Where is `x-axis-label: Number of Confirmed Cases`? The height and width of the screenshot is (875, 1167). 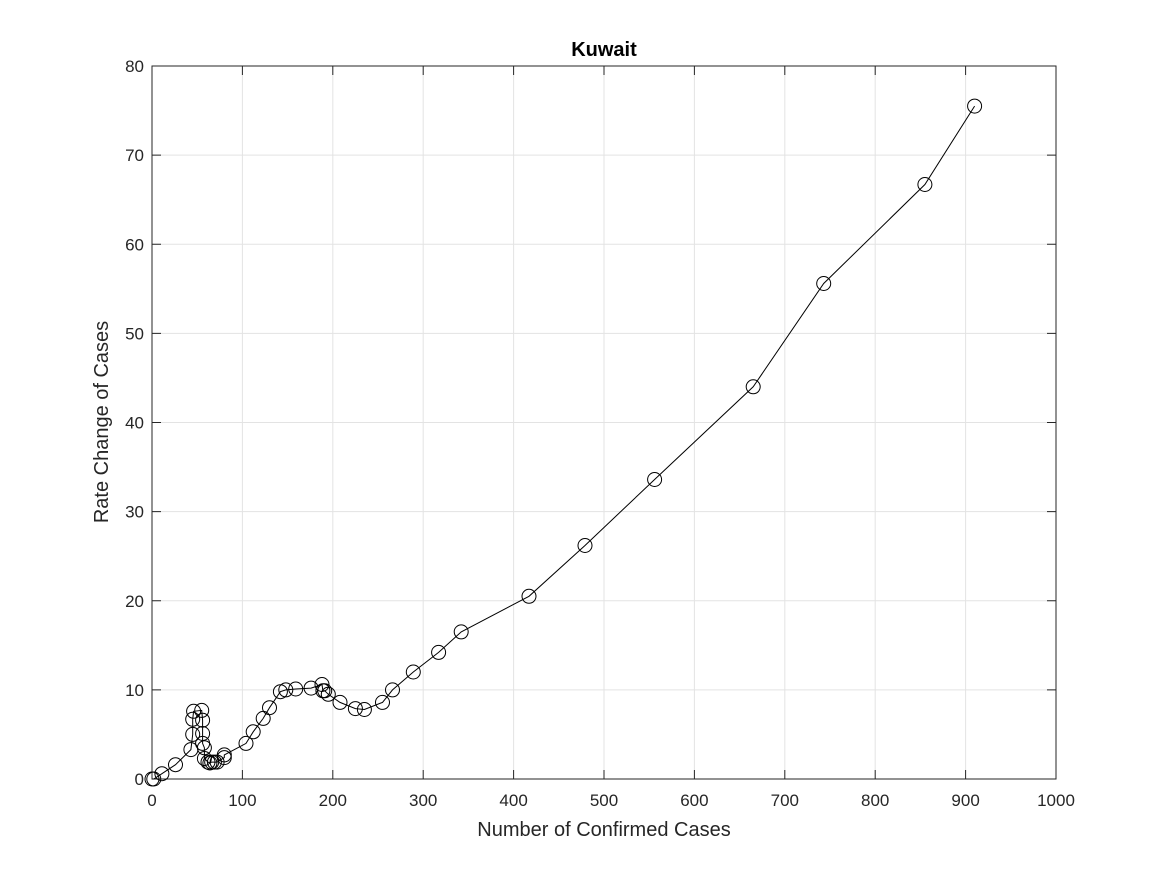
x-axis-label: Number of Confirmed Cases is located at coordinates (603, 830).